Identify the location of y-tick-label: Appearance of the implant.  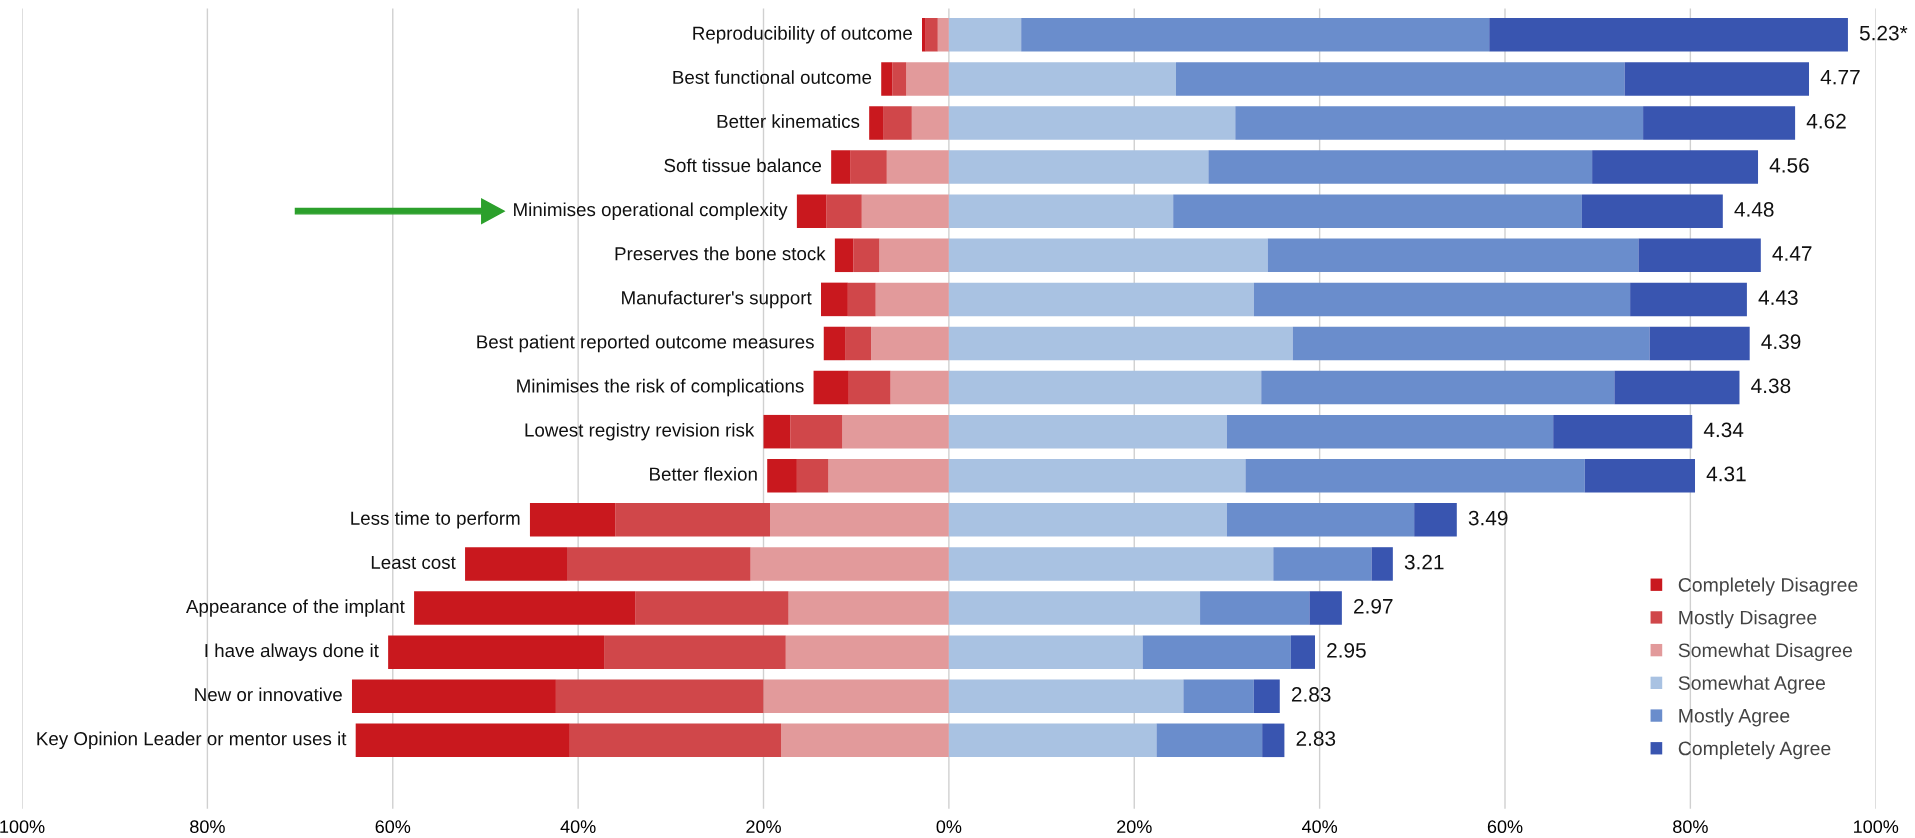
(295, 608).